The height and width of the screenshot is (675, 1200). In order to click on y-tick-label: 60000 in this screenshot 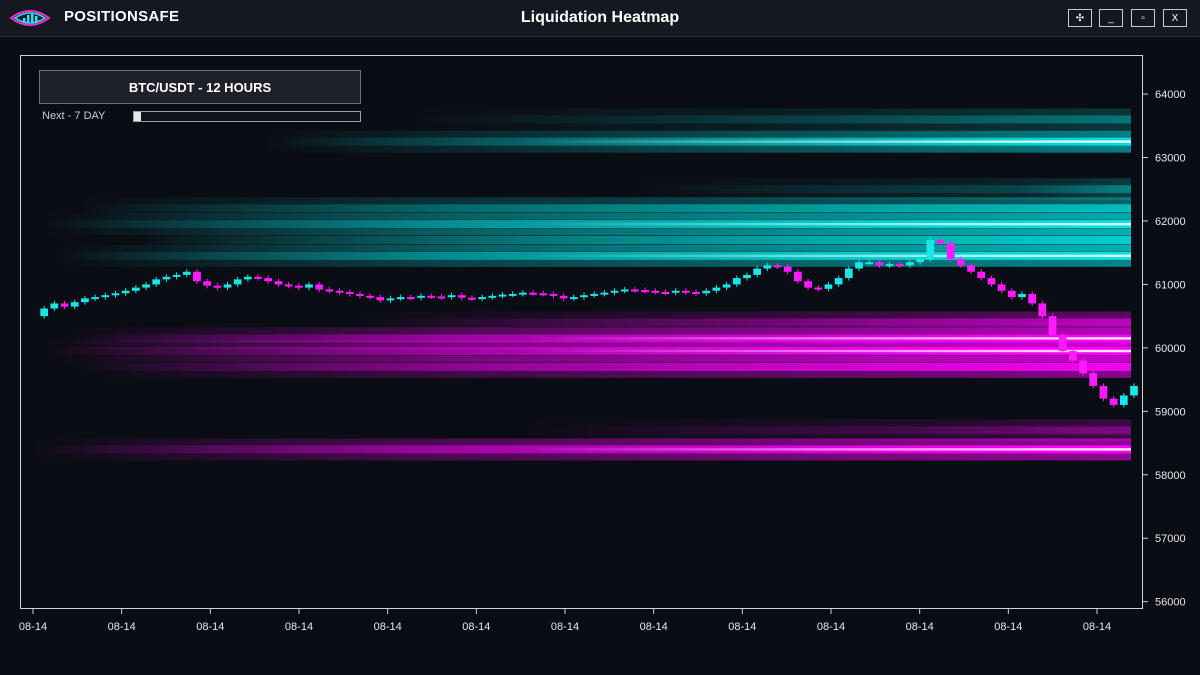, I will do `click(1170, 349)`.